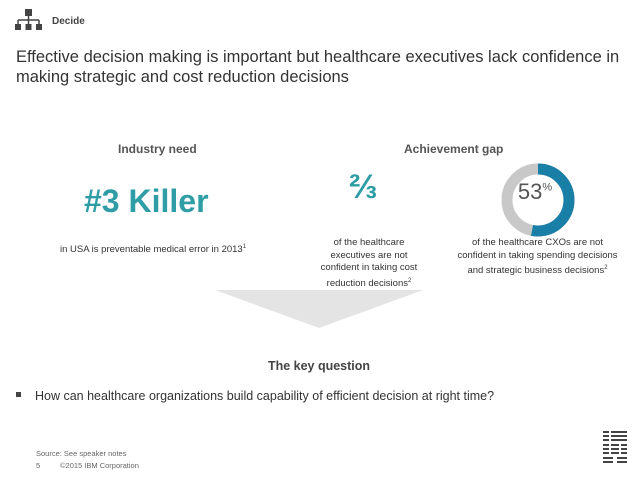  Describe the element at coordinates (99, 465) in the screenshot. I see `copyright: ©2015 IBM Corporation` at that location.